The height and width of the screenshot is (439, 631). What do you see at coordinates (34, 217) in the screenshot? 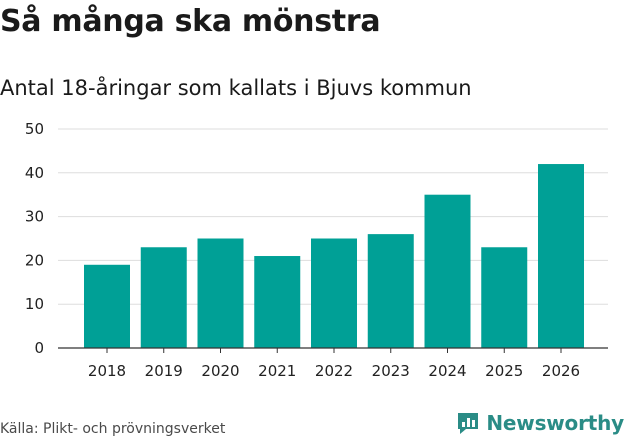
I see `y-tick-label: 30` at bounding box center [34, 217].